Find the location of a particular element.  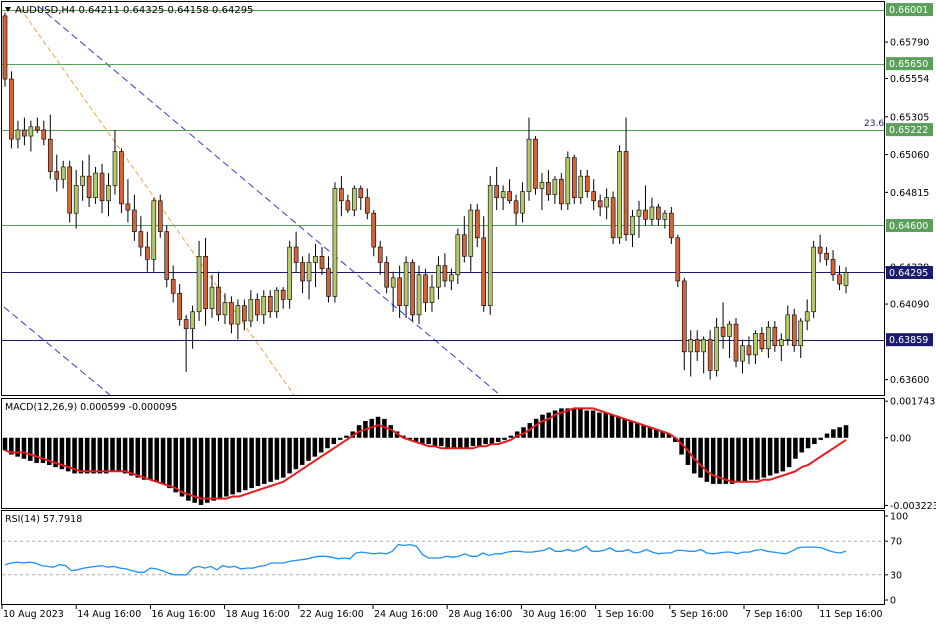

price-tag-label: 0.64295 is located at coordinates (908, 273).